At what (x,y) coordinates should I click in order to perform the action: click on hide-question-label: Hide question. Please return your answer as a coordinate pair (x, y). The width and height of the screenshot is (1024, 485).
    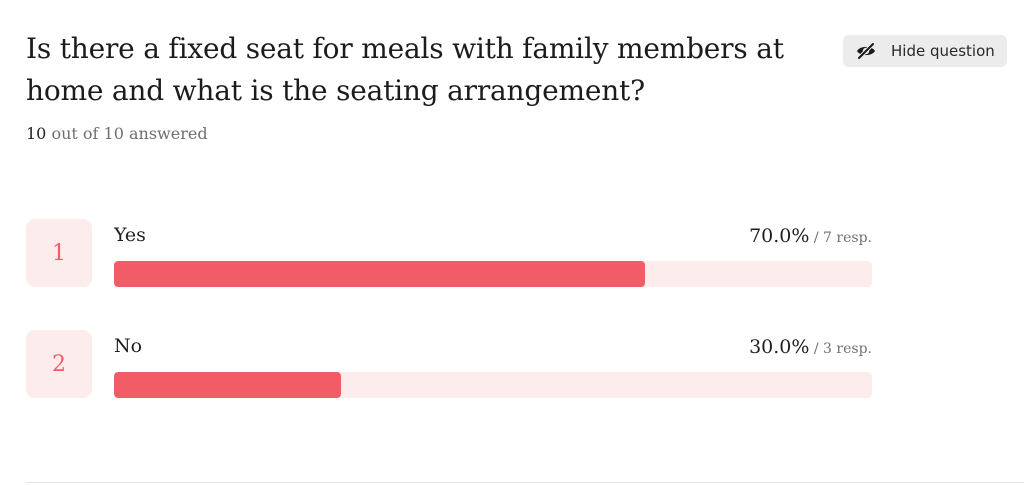
    Looking at the image, I should click on (943, 51).